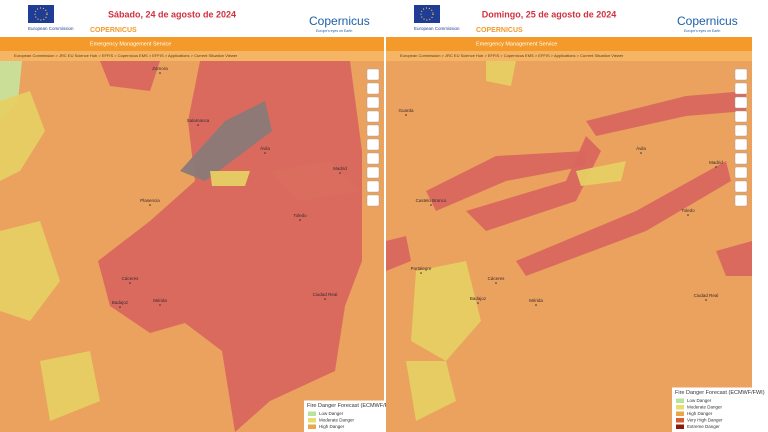 The width and height of the screenshot is (768, 432). Describe the element at coordinates (703, 426) in the screenshot. I see `legend-label: Extreme Danger` at that location.